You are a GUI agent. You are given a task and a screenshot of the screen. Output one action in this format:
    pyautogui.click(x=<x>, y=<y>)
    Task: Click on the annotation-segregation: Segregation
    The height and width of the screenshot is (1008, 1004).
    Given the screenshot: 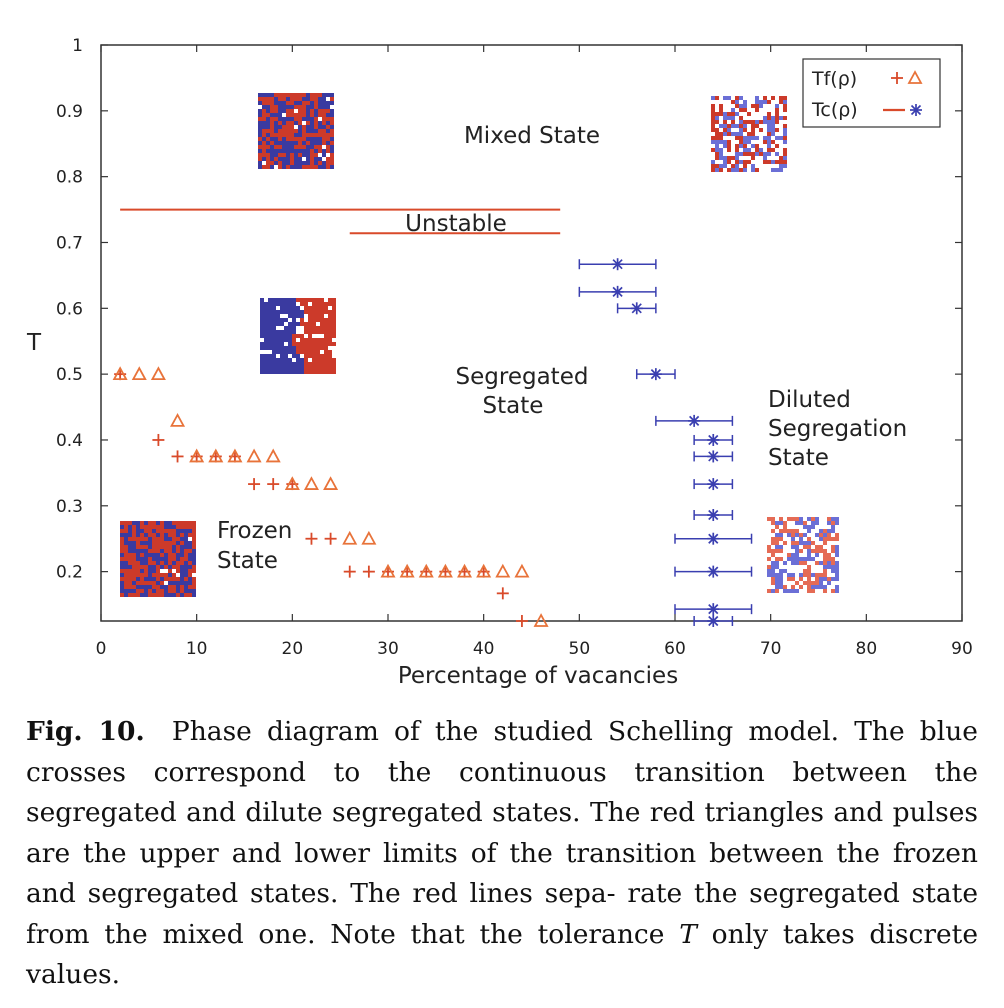 What is the action you would take?
    pyautogui.click(x=837, y=429)
    